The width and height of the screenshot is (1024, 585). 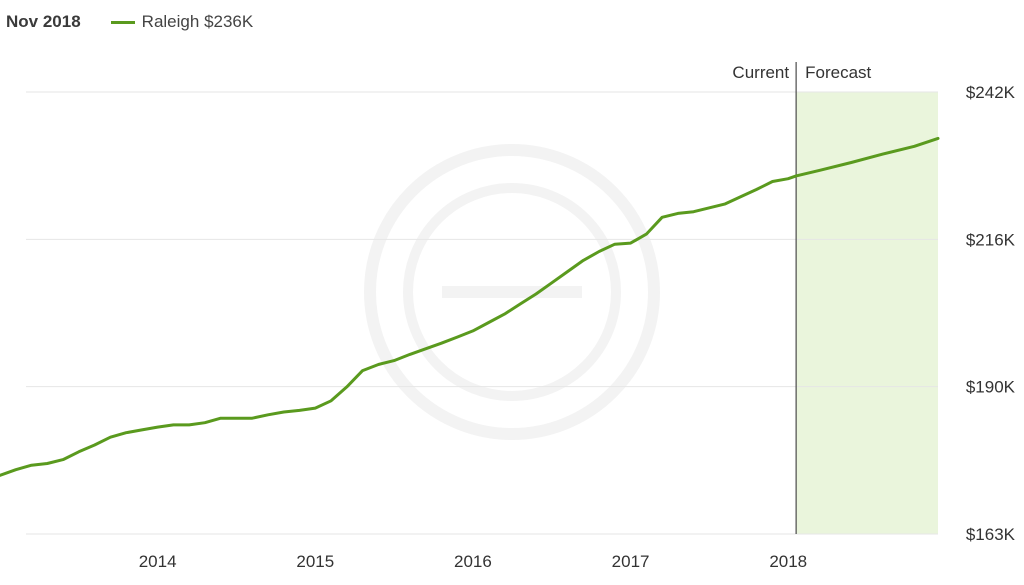 I want to click on watermark-outer-ring, so click(x=512, y=292).